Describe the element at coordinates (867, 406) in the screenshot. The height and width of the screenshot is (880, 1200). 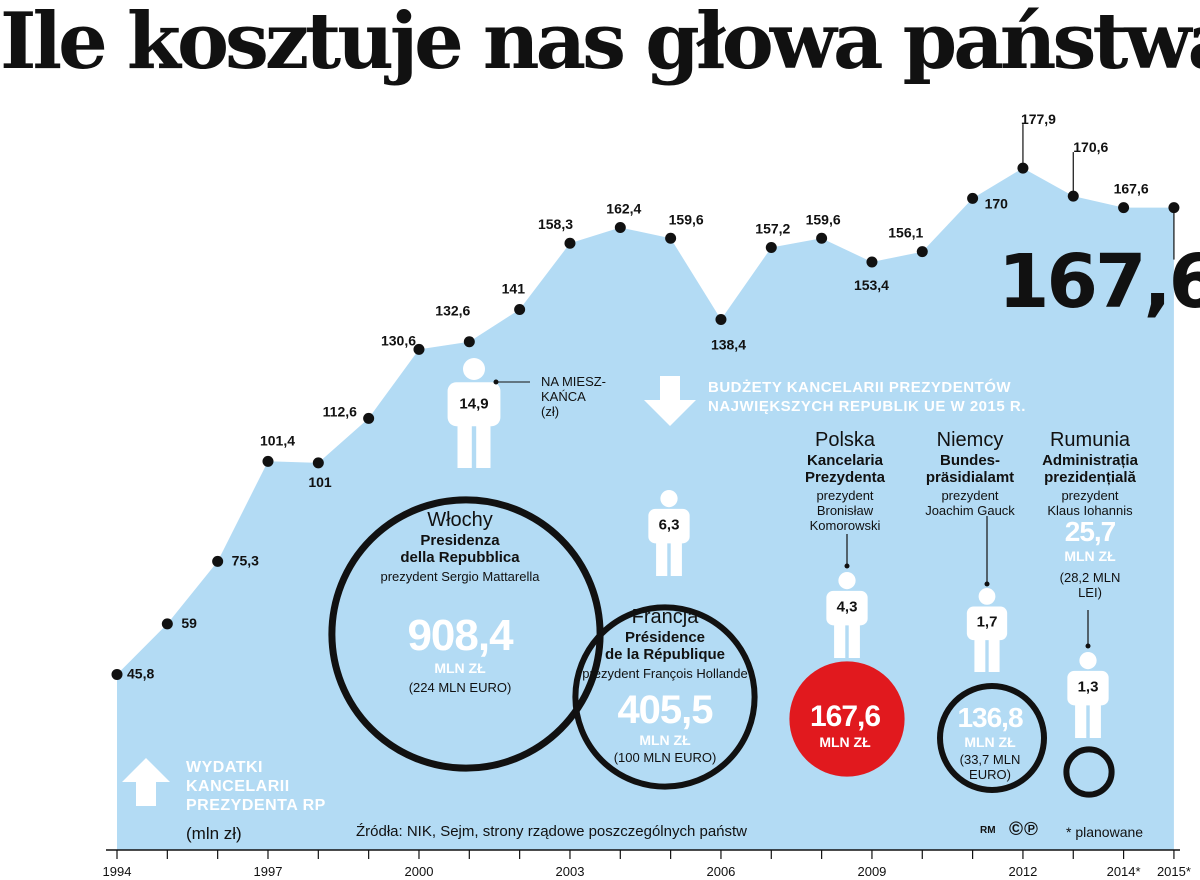
I see `comparison-heading-line2: NAJWIĘKSZYCH REPUBLIK UE W 2015 R.` at that location.